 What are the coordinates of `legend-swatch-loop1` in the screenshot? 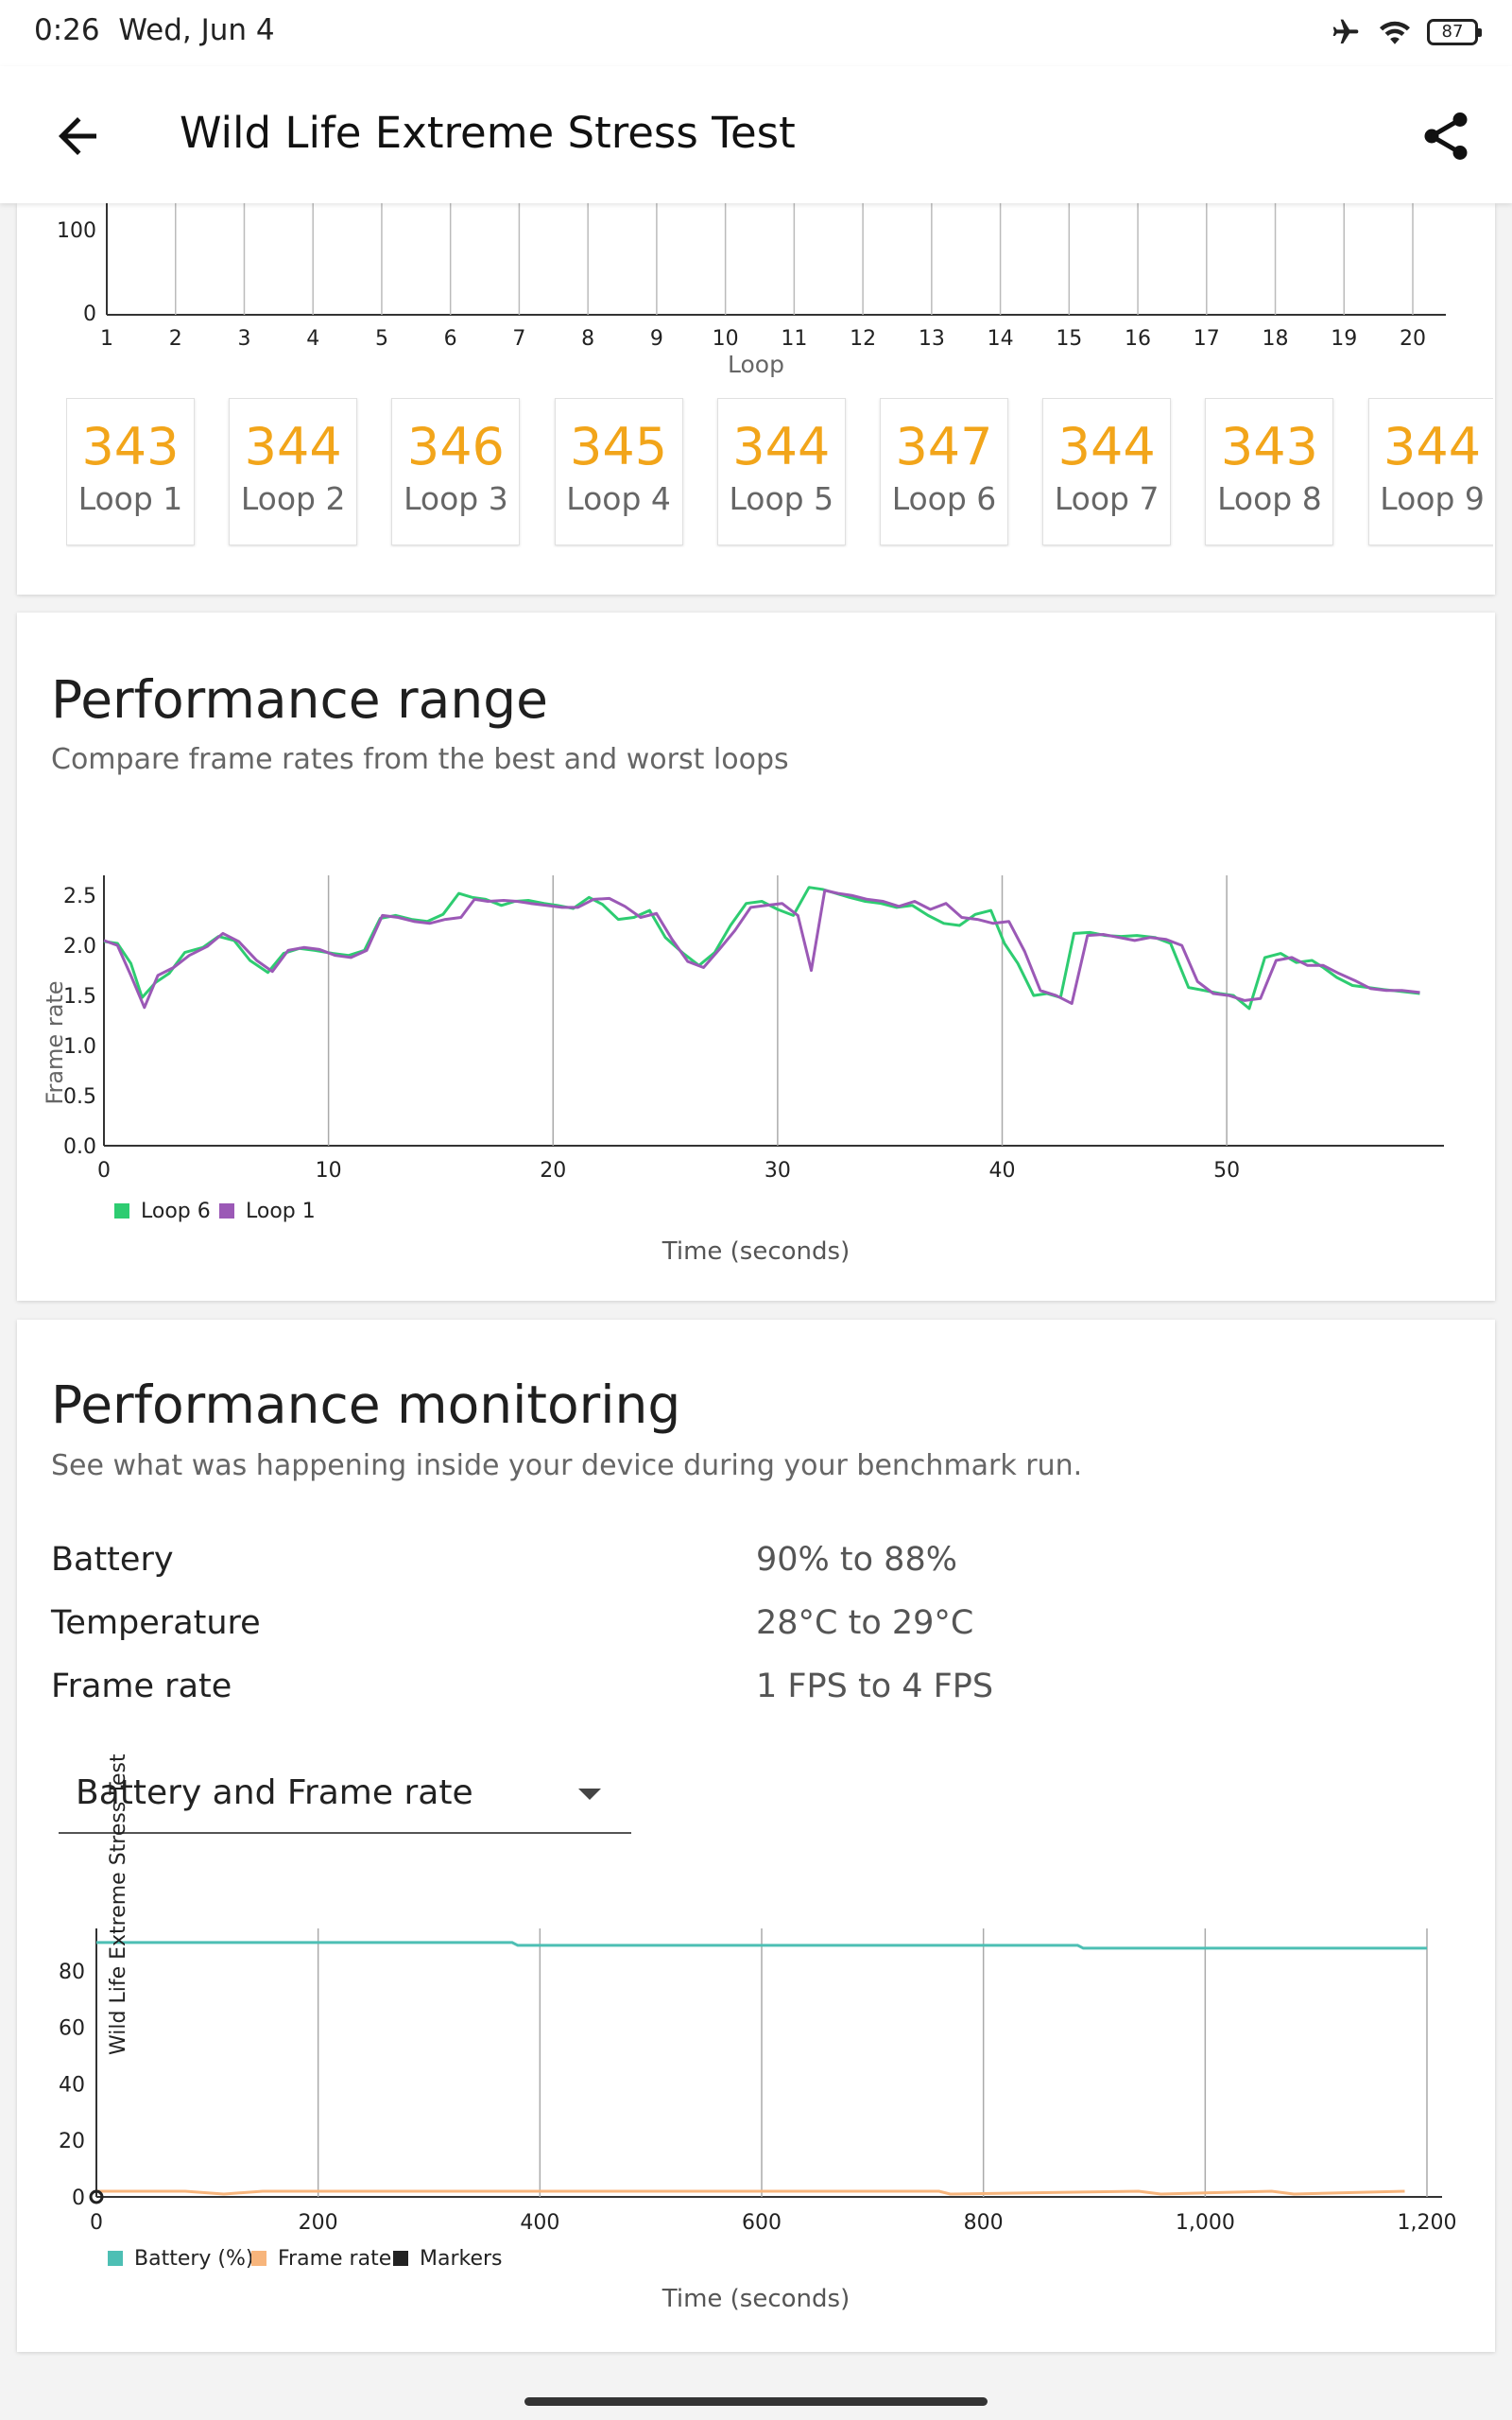 It's located at (226, 1211).